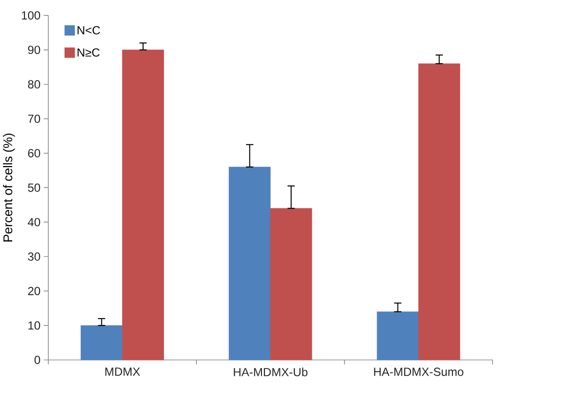  What do you see at coordinates (89, 30) in the screenshot?
I see `legend-label: N<C` at bounding box center [89, 30].